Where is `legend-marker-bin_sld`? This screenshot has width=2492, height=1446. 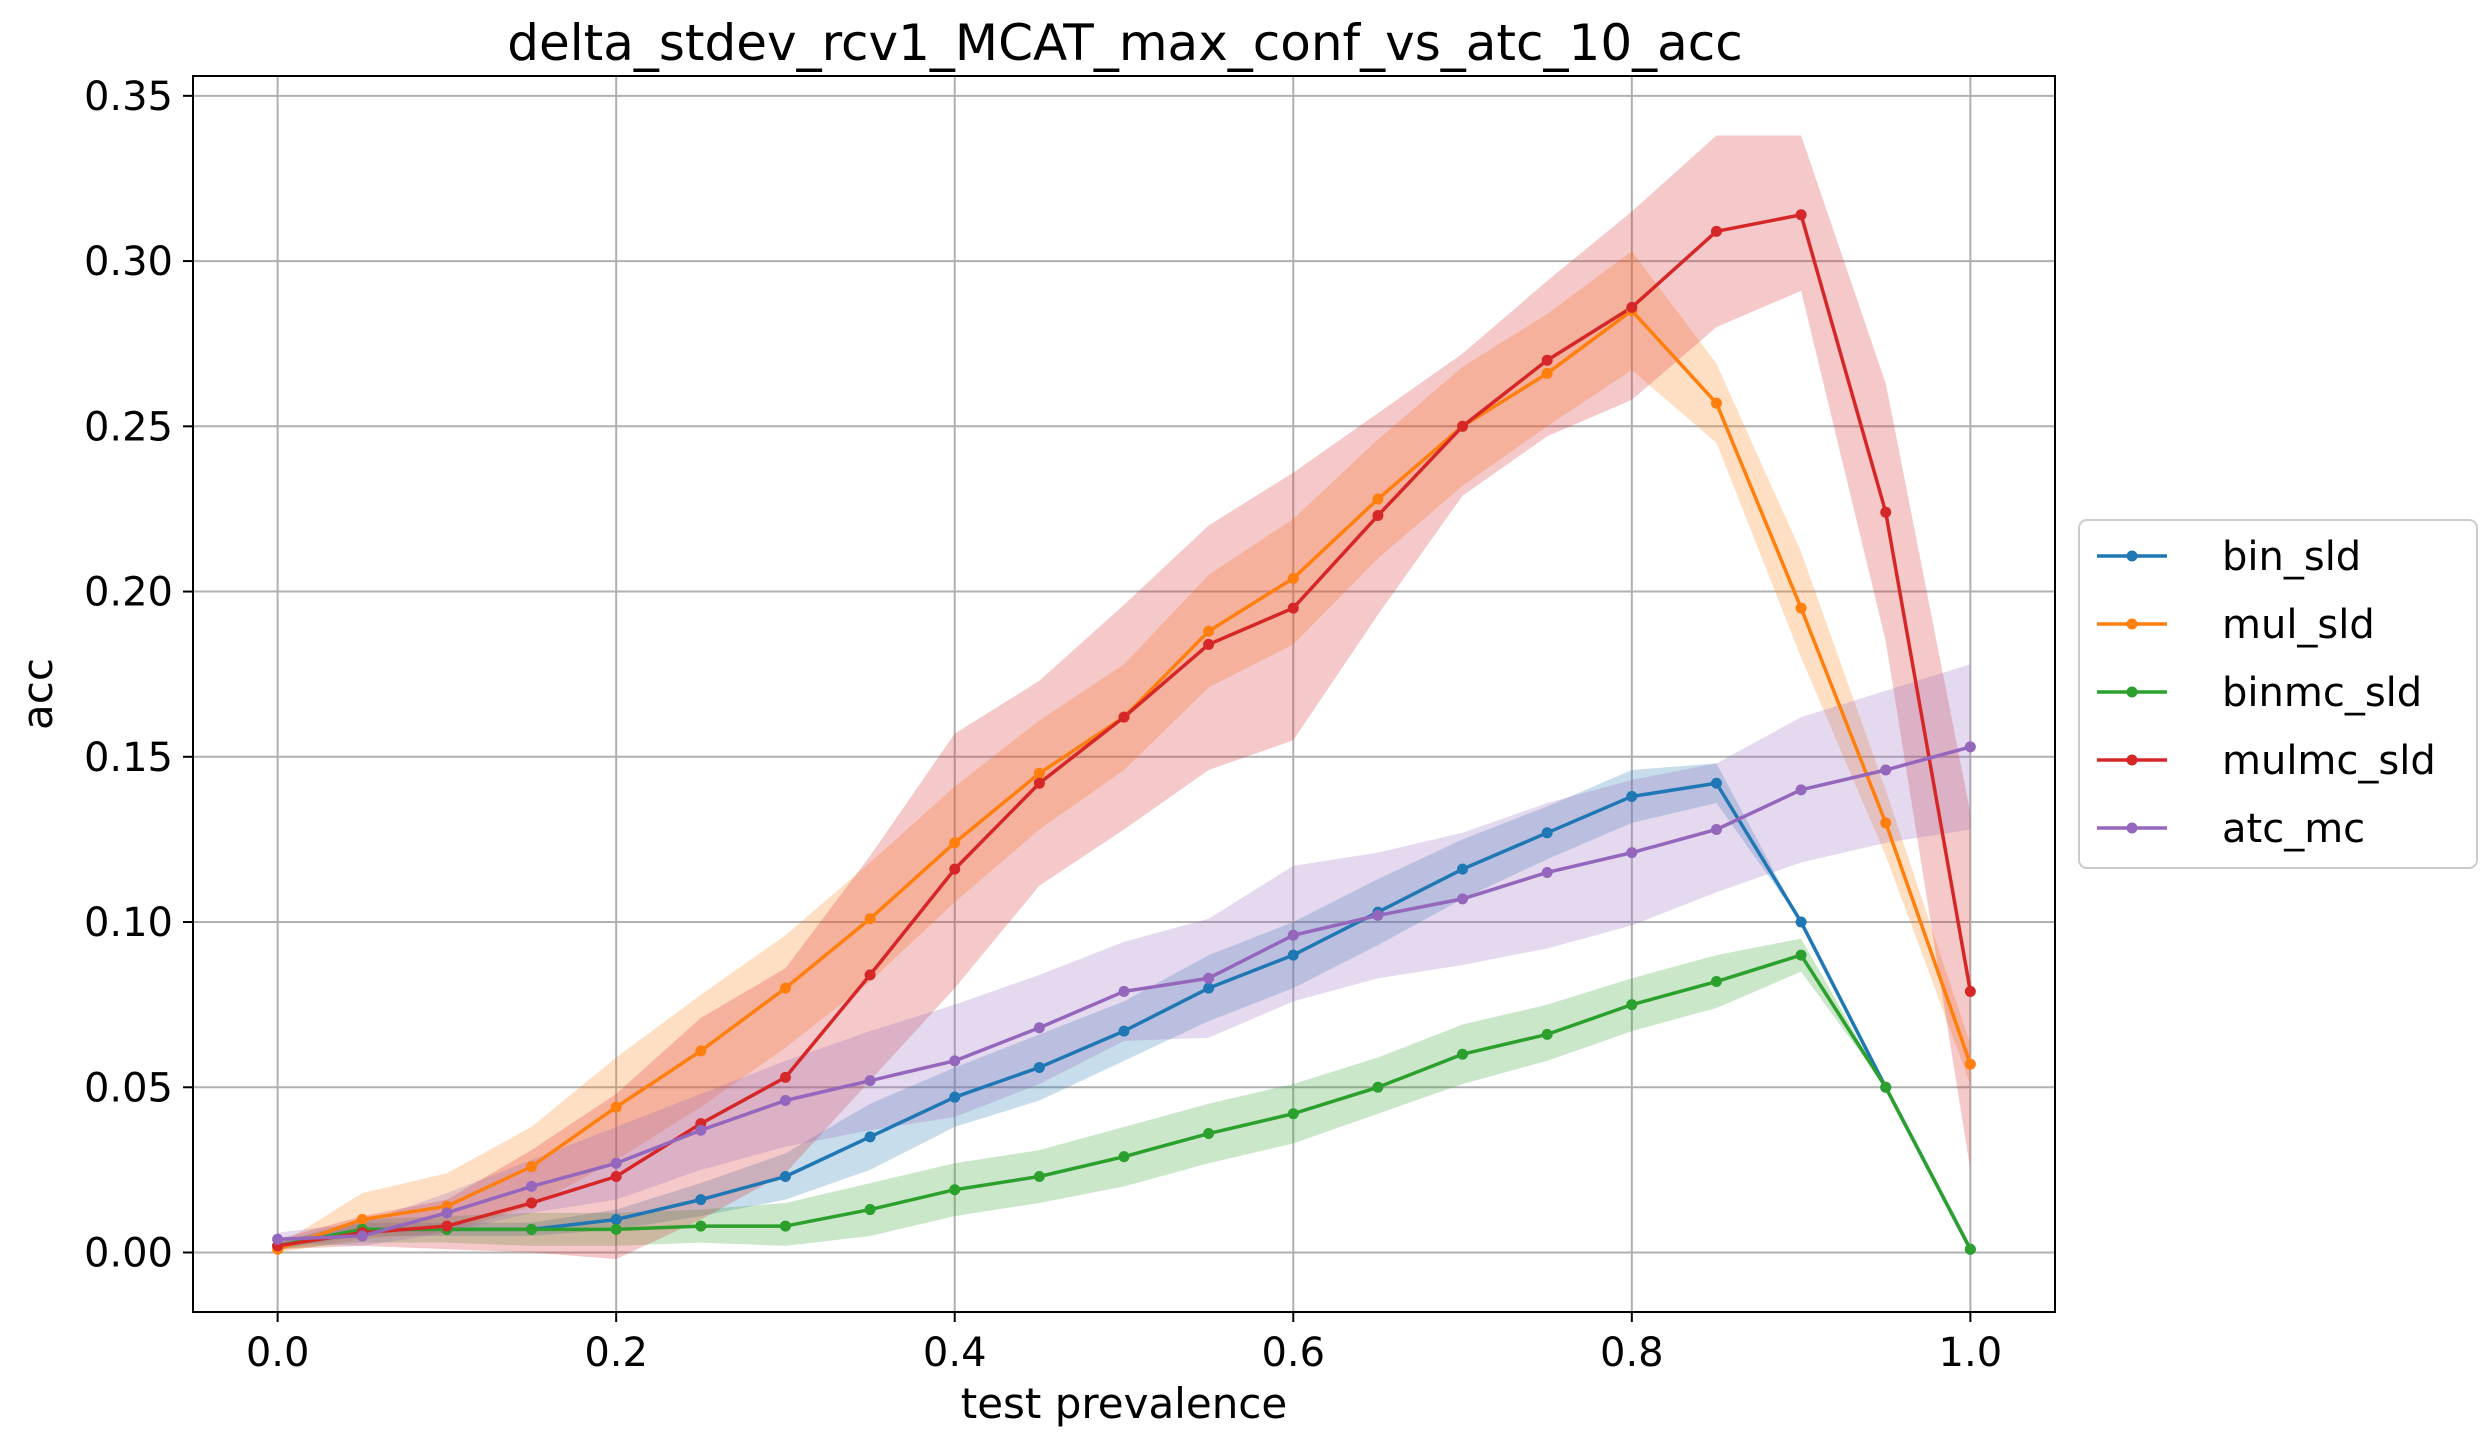
legend-marker-bin_sld is located at coordinates (2132, 556).